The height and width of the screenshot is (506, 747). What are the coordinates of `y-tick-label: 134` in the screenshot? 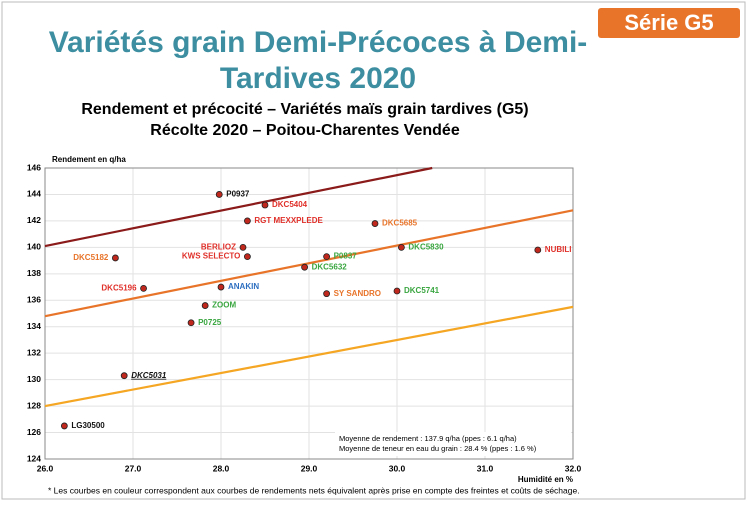 It's located at (34, 326).